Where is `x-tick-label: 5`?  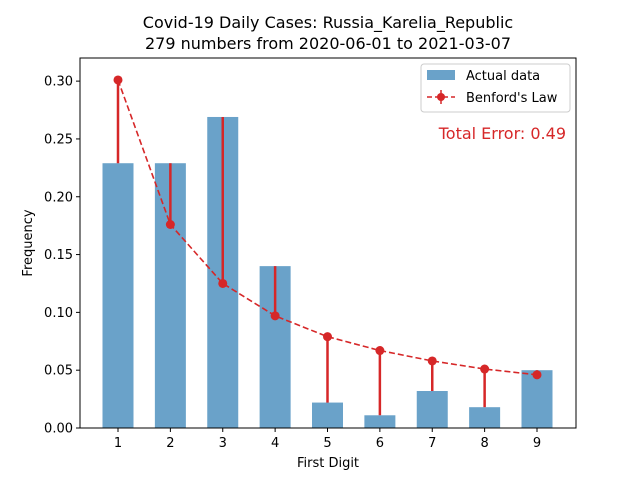 x-tick-label: 5 is located at coordinates (327, 443).